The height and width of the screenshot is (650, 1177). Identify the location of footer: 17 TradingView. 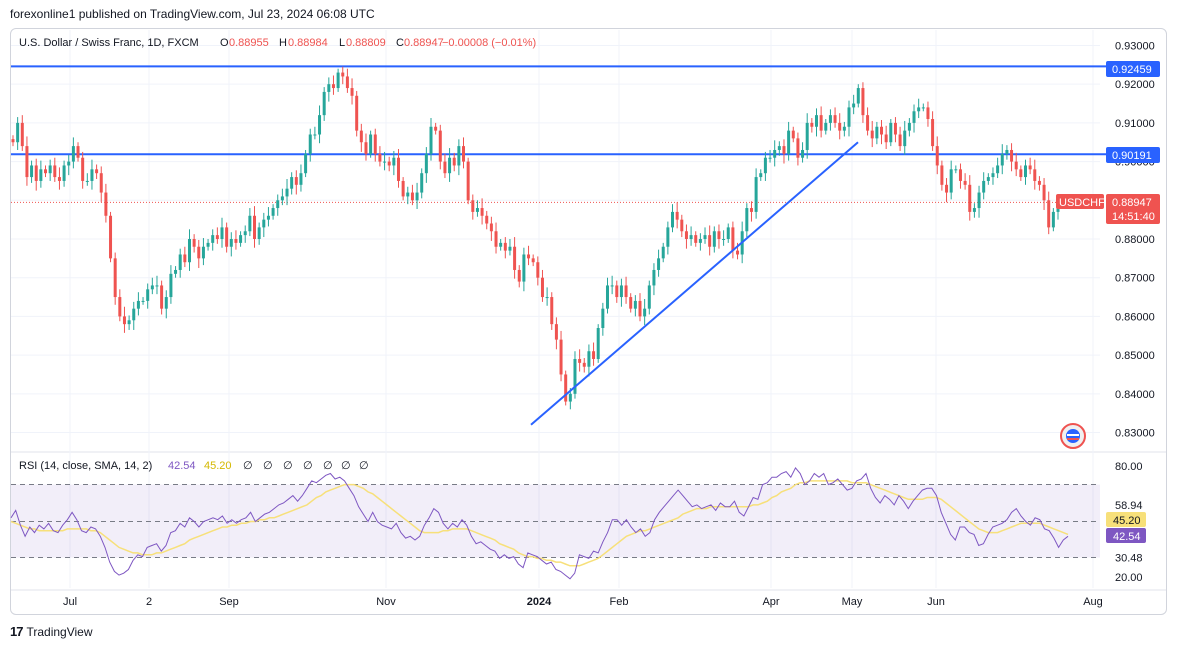
(51, 631).